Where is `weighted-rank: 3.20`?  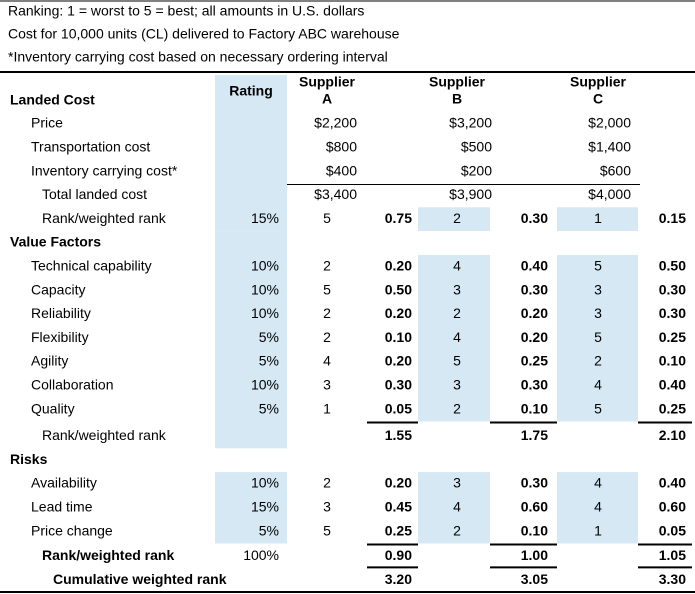 weighted-rank: 3.20 is located at coordinates (398, 579).